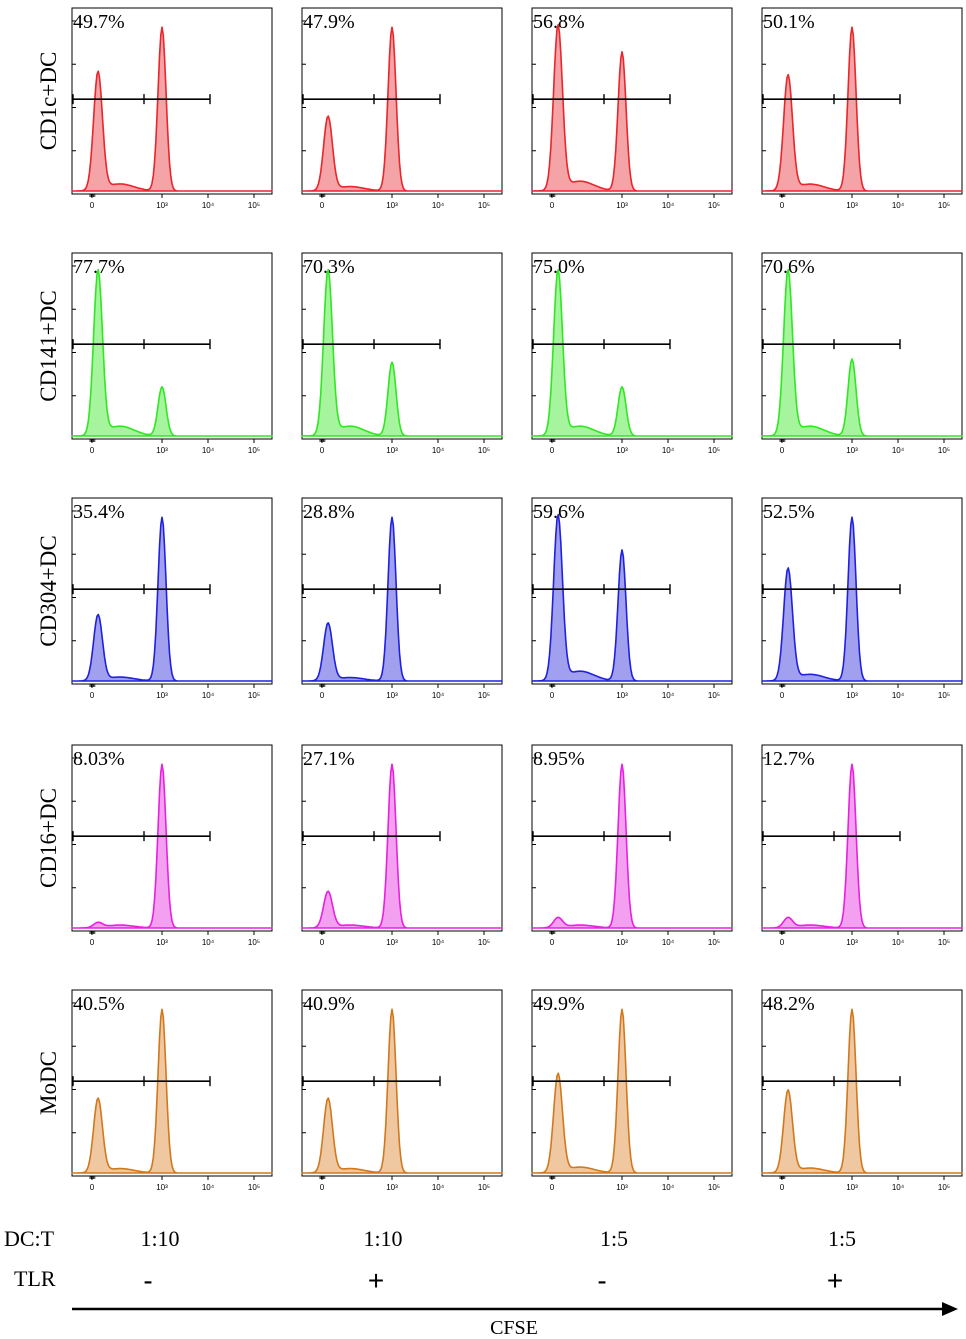  I want to click on gate-percentage: 77.7%, so click(99, 267).